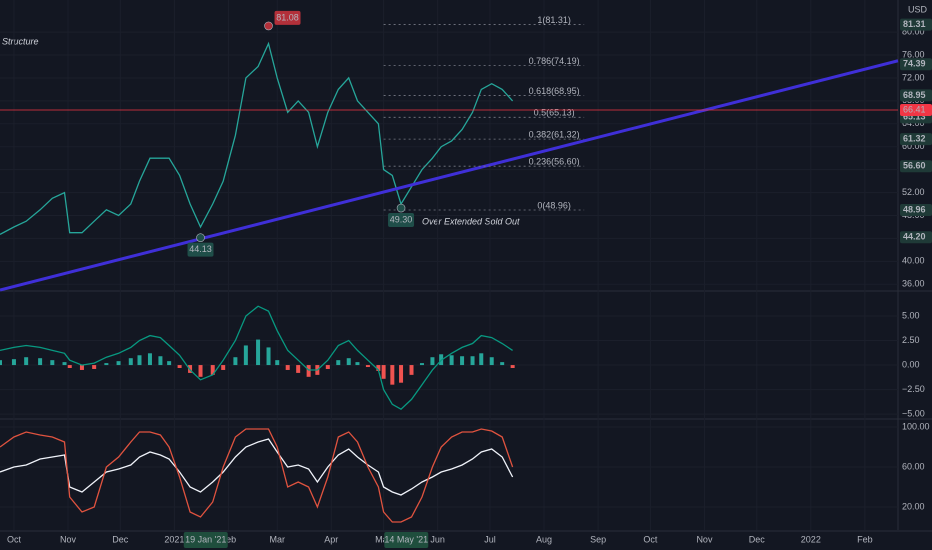 This screenshot has height=550, width=932. Describe the element at coordinates (913, 413) in the screenshot. I see `y-tick-label: −5.00` at that location.